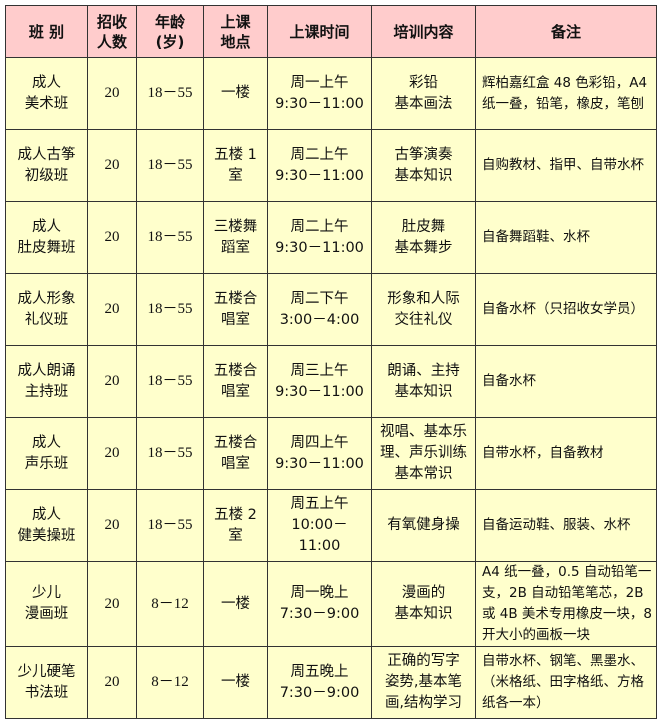  Describe the element at coordinates (46, 525) in the screenshot. I see `cell-class-name: 成人 健美操班` at that location.